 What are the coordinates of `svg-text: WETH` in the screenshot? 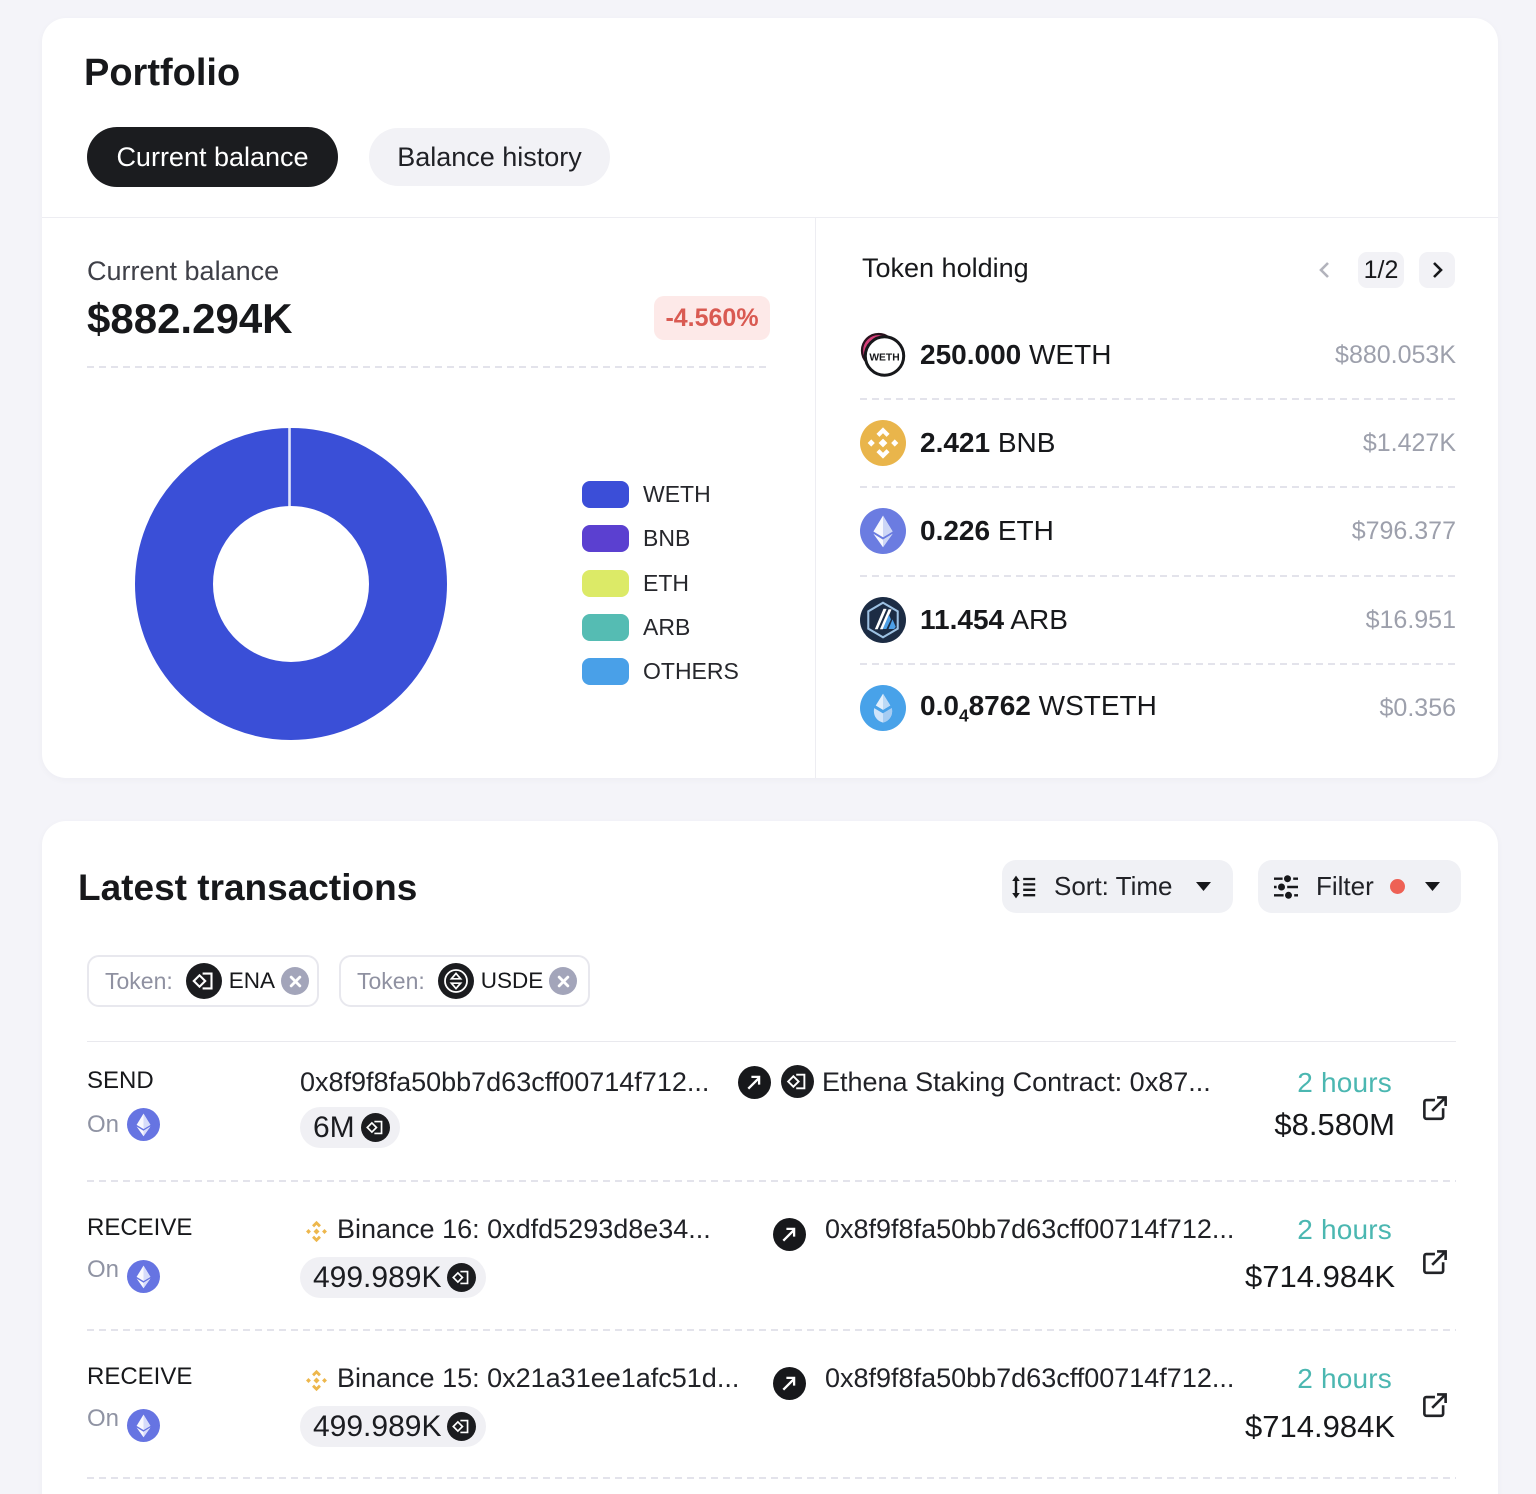 It's located at (884, 357).